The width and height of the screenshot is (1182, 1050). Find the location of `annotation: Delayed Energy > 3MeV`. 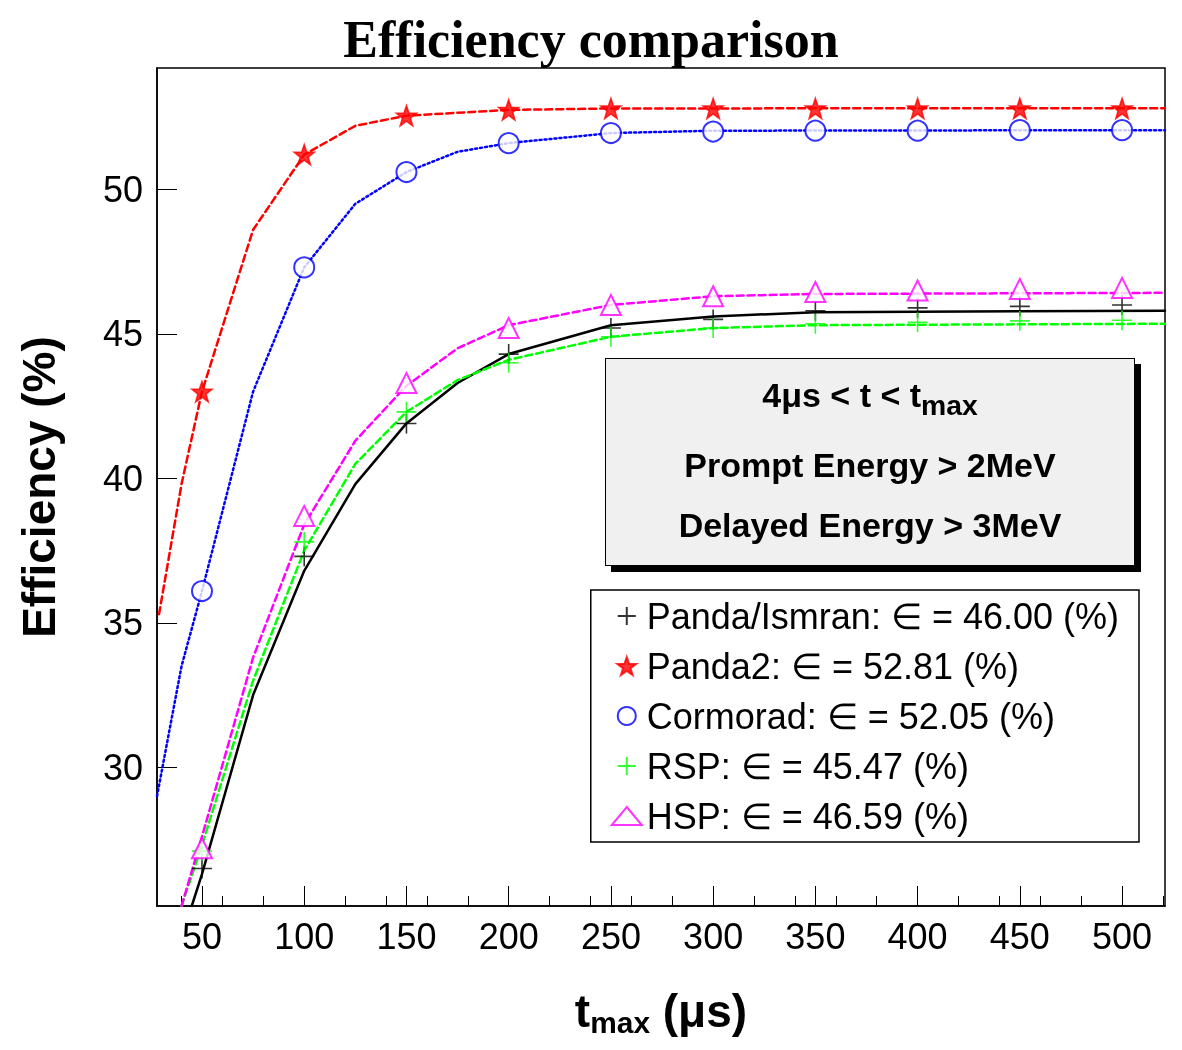

annotation: Delayed Energy > 3MeV is located at coordinates (870, 525).